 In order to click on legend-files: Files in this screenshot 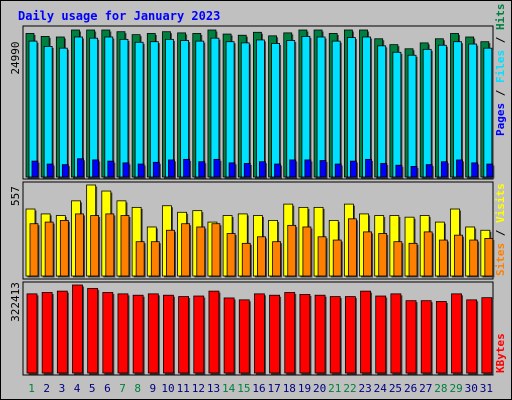, I will do `click(500, 66)`.